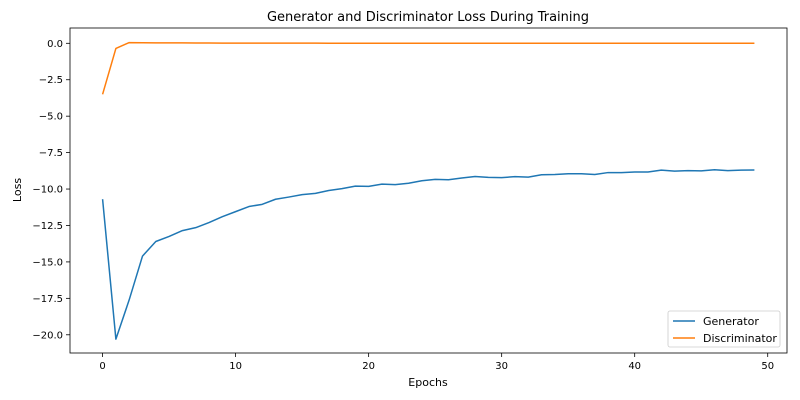 This screenshot has width=800, height=400. What do you see at coordinates (767, 366) in the screenshot?
I see `x-tick-label: 50` at bounding box center [767, 366].